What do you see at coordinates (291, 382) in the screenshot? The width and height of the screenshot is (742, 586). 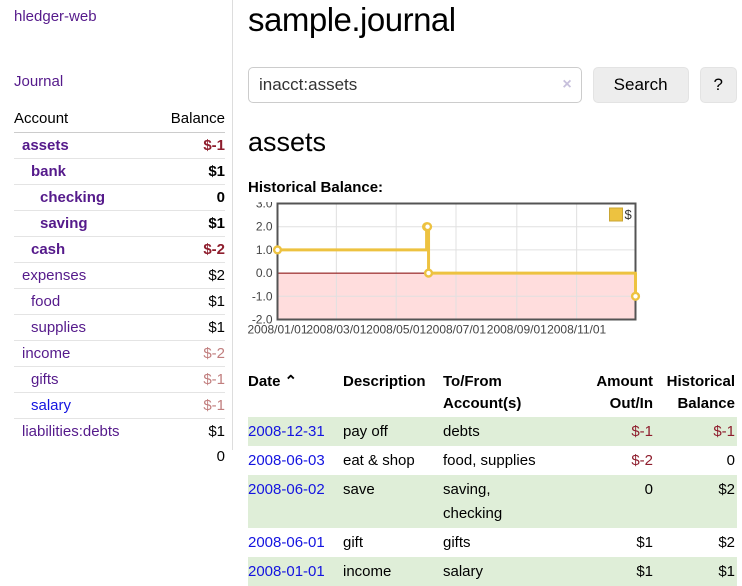 I see `sort-ascending-icon: ⌃` at bounding box center [291, 382].